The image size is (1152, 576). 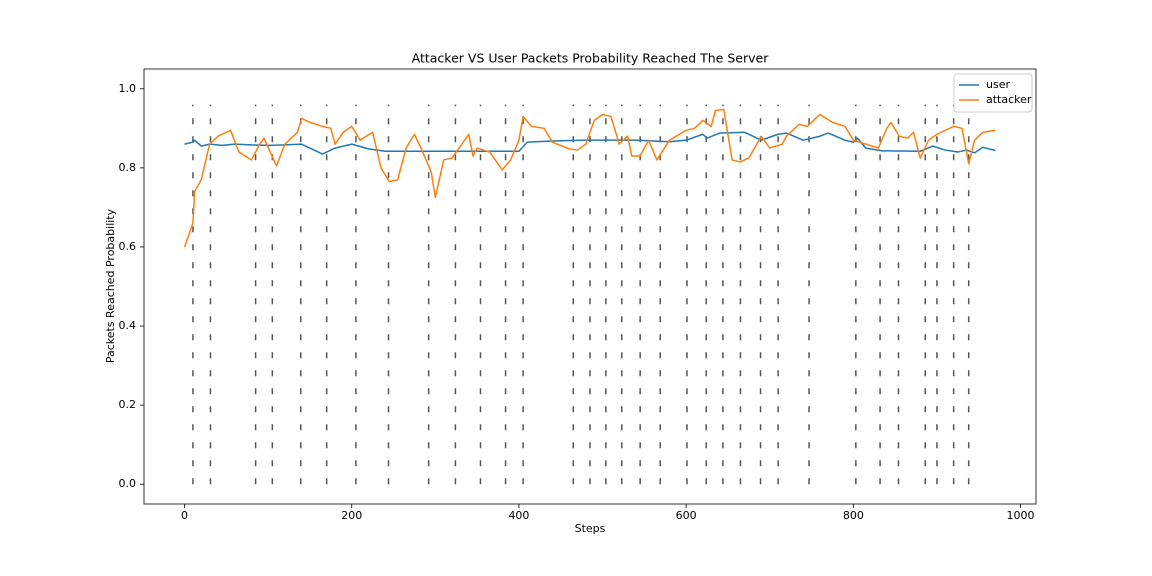 What do you see at coordinates (590, 528) in the screenshot?
I see `x-axis-label: Steps` at bounding box center [590, 528].